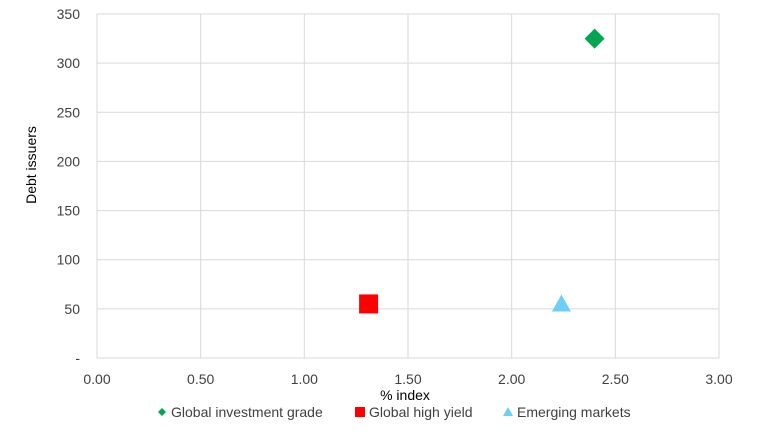 Image resolution: width=778 pixels, height=436 pixels. Describe the element at coordinates (247, 412) in the screenshot. I see `legend-label: Global investment grade` at that location.